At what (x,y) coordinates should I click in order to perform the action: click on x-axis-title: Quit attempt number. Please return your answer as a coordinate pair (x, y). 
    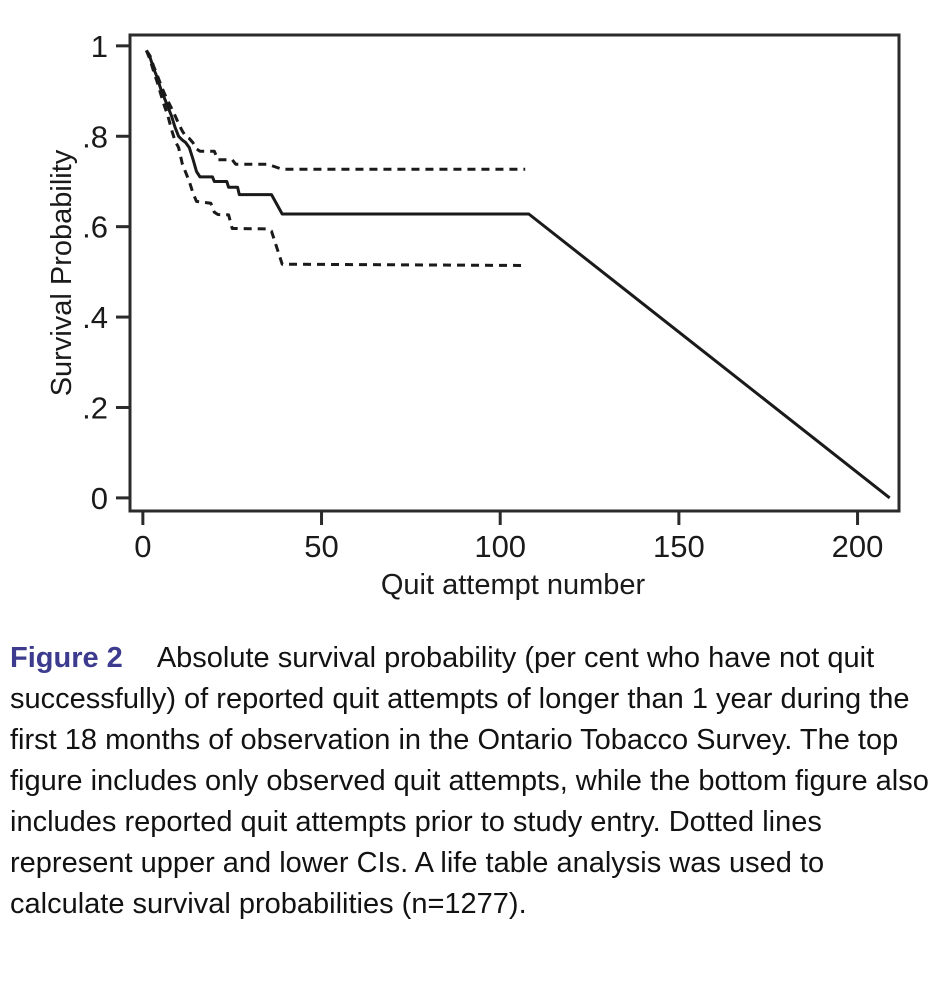
    Looking at the image, I should click on (513, 585).